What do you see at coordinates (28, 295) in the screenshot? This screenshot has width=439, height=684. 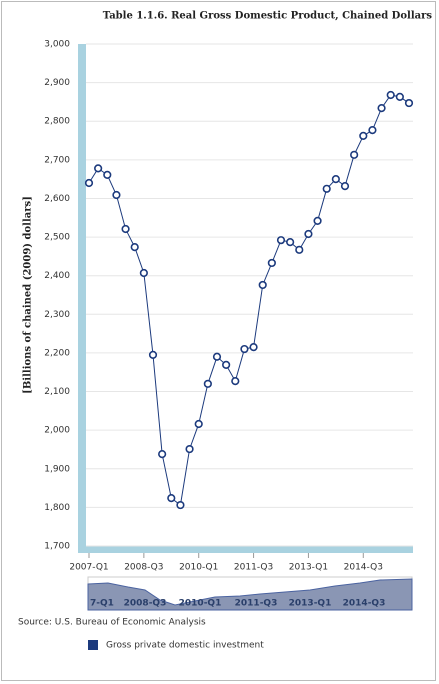 I see `y-axis-label: [Billions of chained (2009) dollars]` at bounding box center [28, 295].